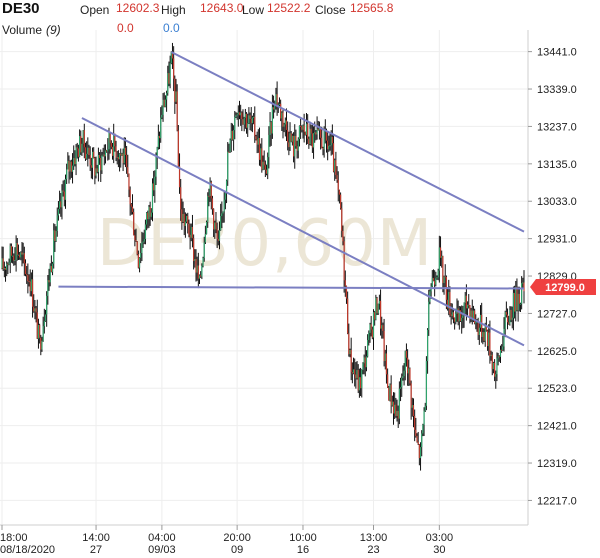 This screenshot has width=600, height=558. Describe the element at coordinates (557, 501) in the screenshot. I see `y-tick-label: 12217.0` at that location.